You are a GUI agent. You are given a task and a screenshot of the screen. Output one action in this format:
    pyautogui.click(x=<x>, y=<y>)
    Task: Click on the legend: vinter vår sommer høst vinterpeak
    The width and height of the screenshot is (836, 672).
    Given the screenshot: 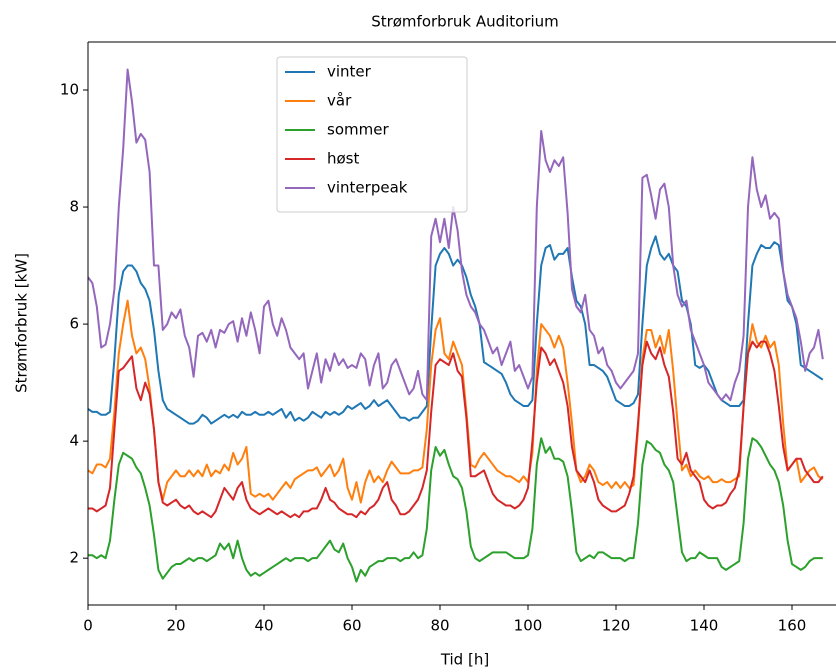 What is the action you would take?
    pyautogui.click(x=372, y=134)
    